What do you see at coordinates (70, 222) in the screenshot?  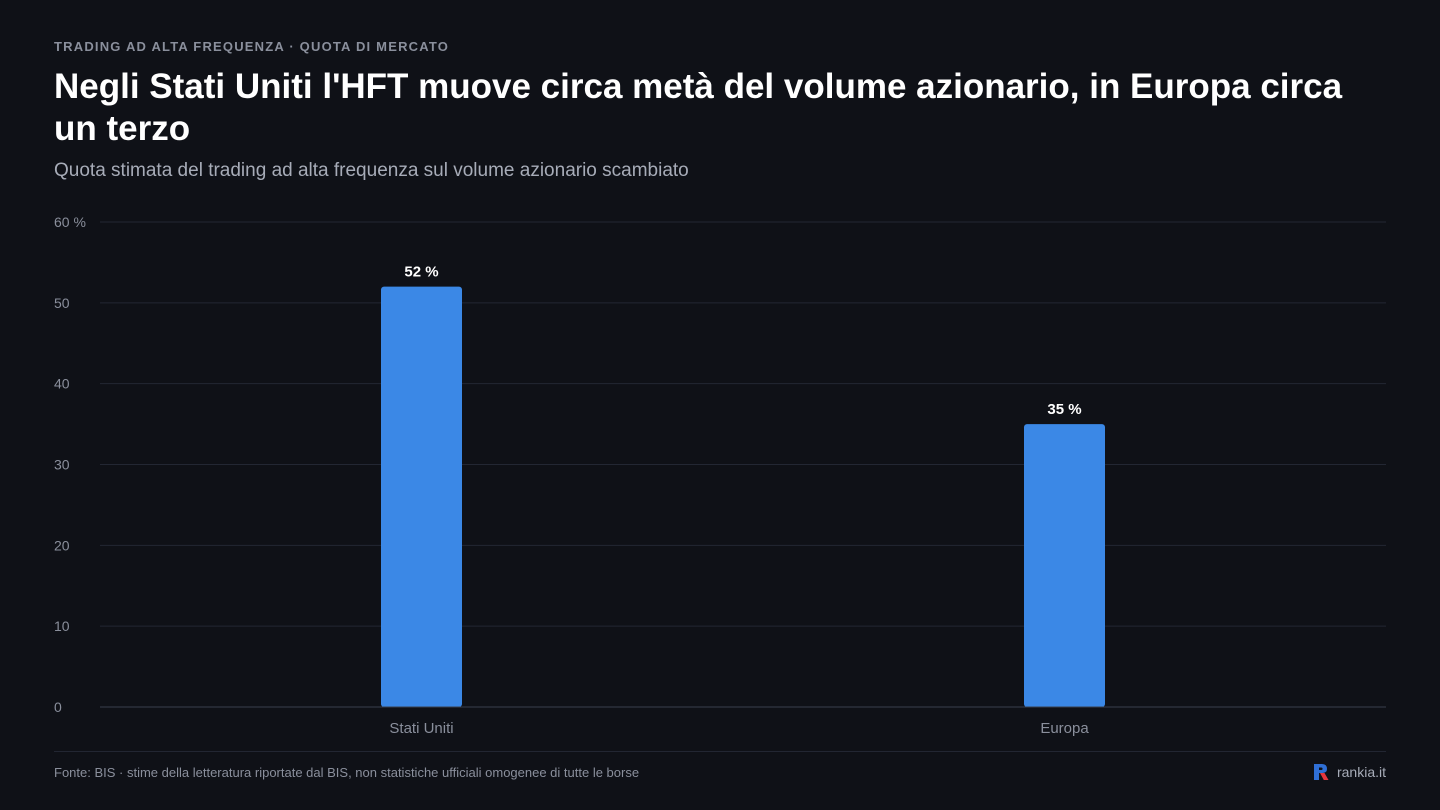 I see `y-tick-label: 60 %` at bounding box center [70, 222].